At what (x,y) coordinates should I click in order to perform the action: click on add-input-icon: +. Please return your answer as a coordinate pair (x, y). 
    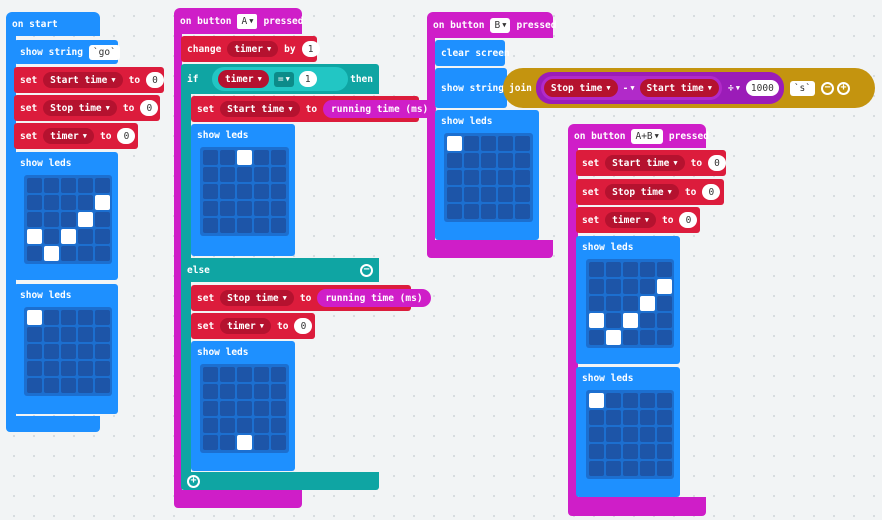
    Looking at the image, I should click on (844, 88).